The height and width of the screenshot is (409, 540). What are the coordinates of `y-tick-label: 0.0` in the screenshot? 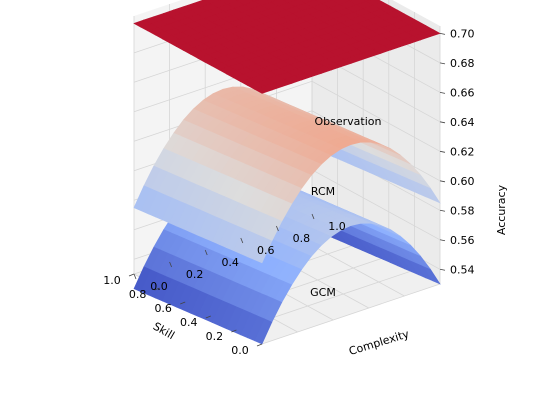 It's located at (159, 286).